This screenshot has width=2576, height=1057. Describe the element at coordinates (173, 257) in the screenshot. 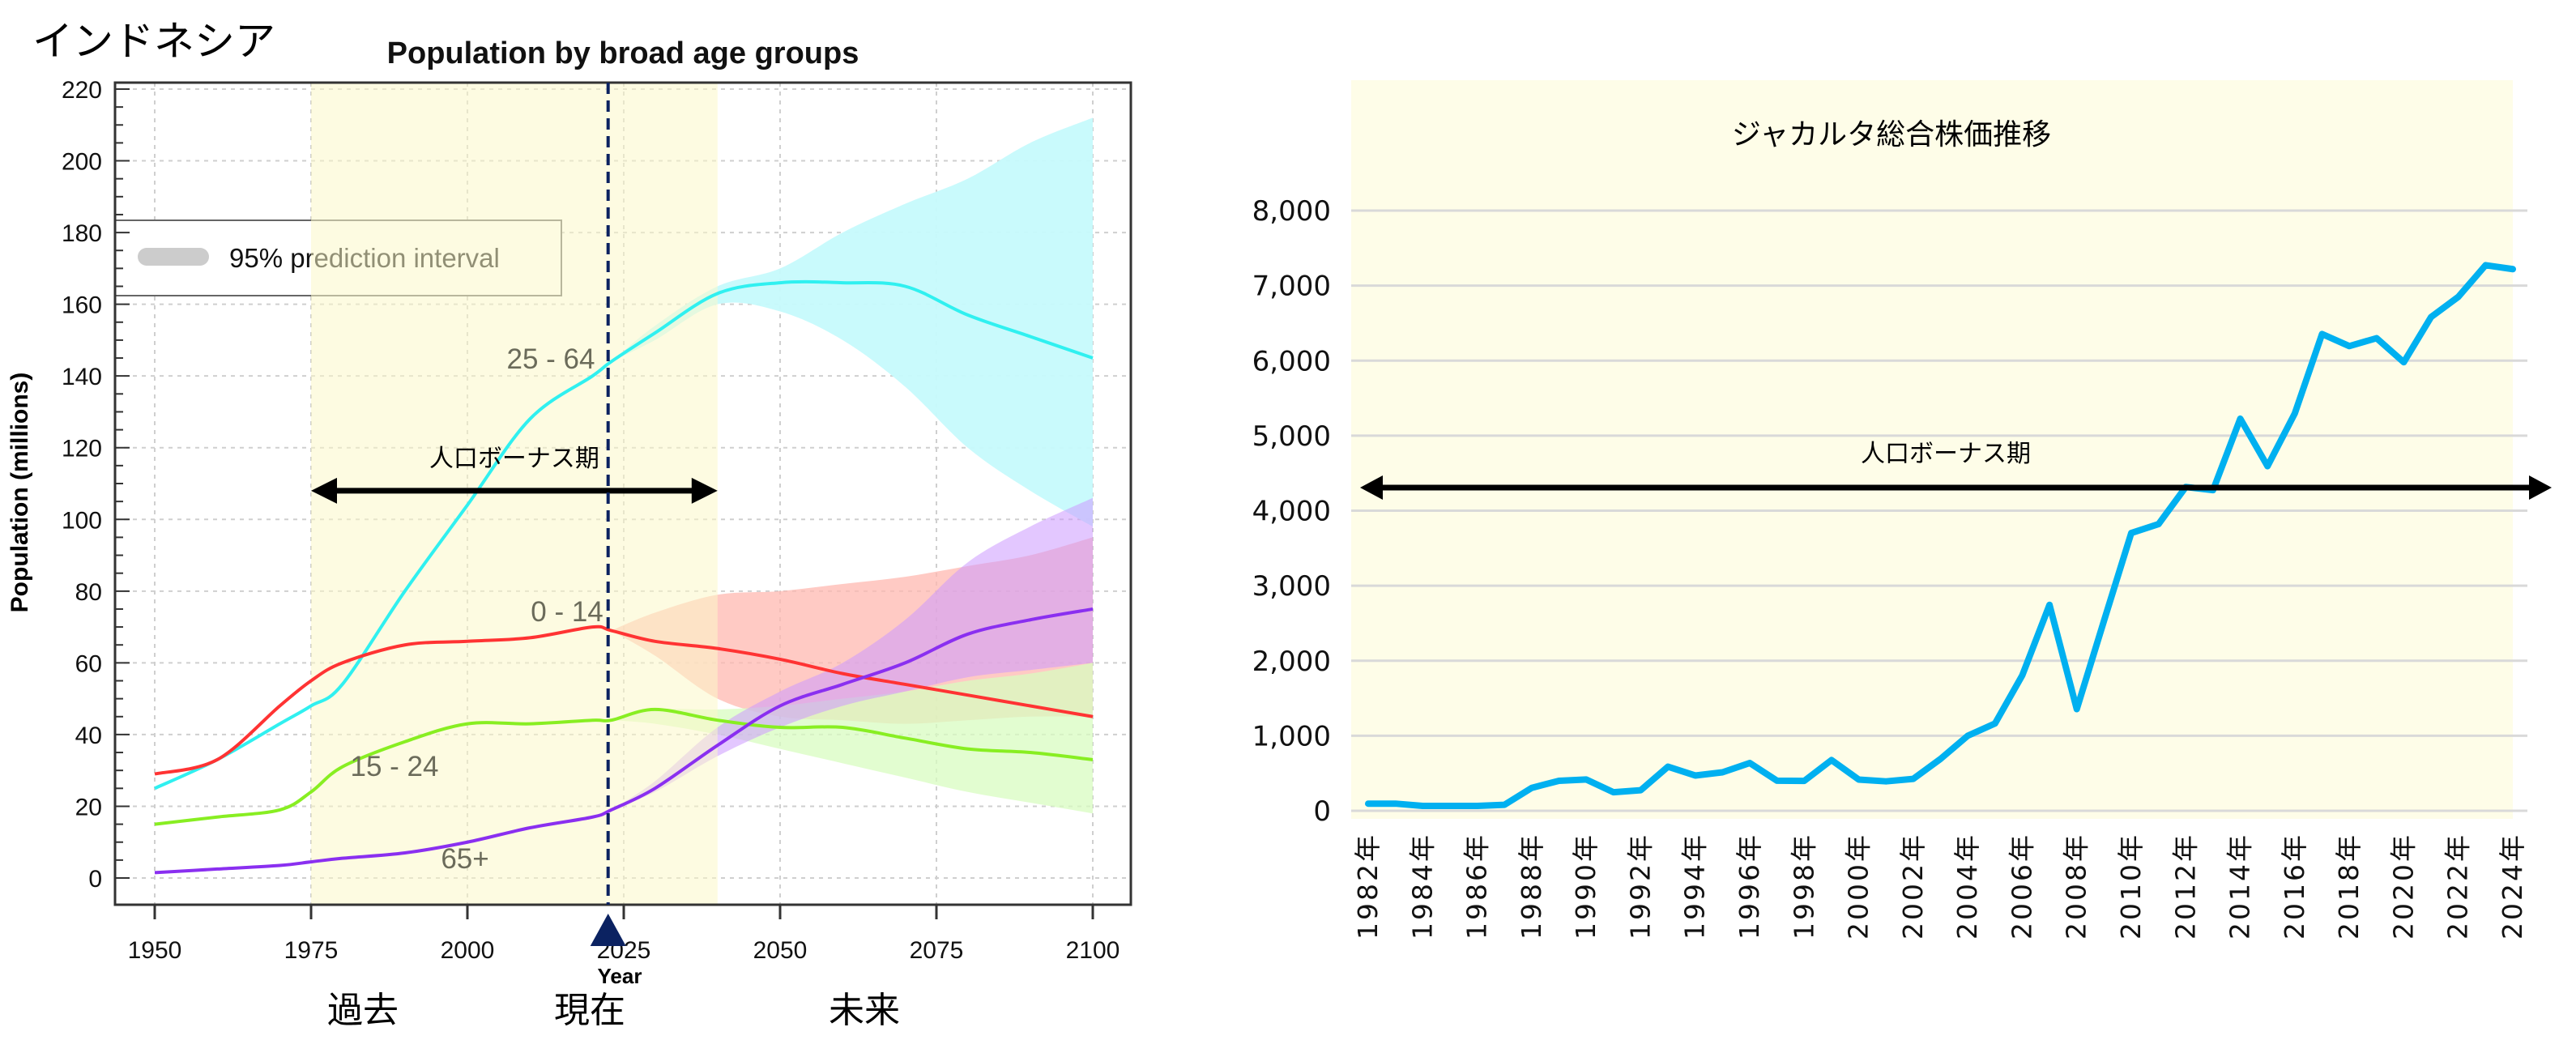

I see `legend-swatch` at that location.